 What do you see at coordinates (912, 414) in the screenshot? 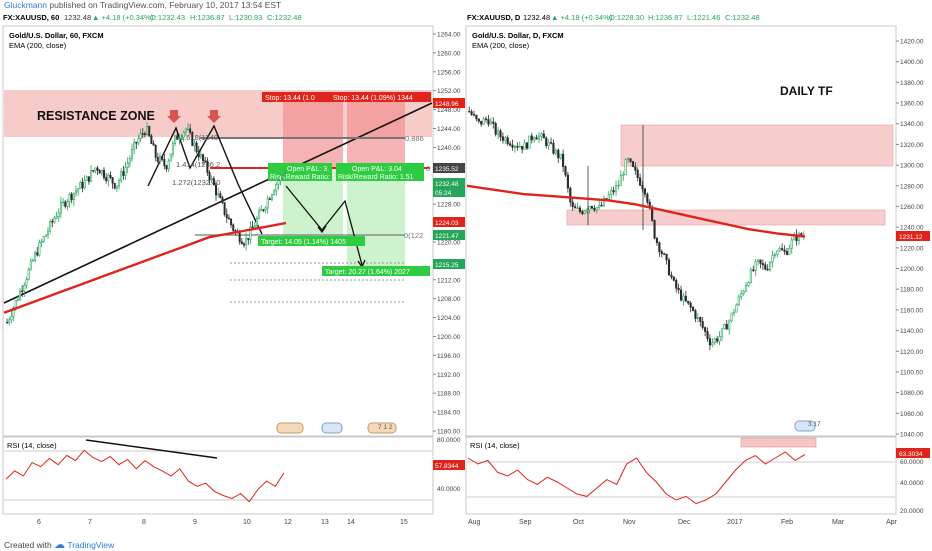
I see `price-tick-label: 1060.00` at bounding box center [912, 414].